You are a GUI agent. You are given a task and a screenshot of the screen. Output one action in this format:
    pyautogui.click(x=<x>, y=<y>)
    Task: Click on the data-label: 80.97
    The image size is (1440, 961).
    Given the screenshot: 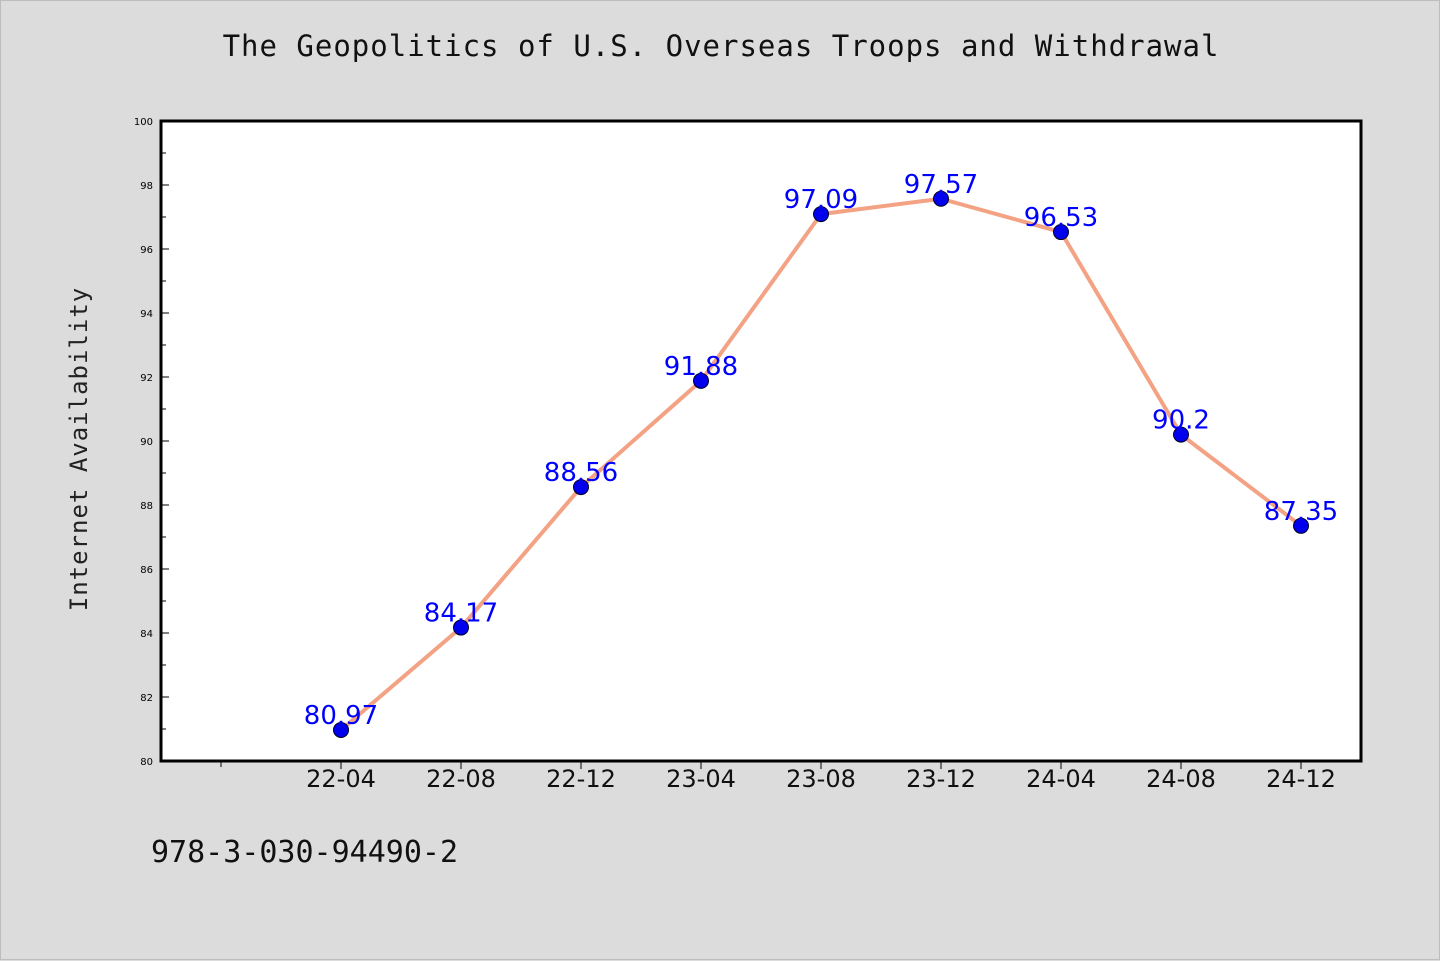 What is the action you would take?
    pyautogui.click(x=341, y=716)
    